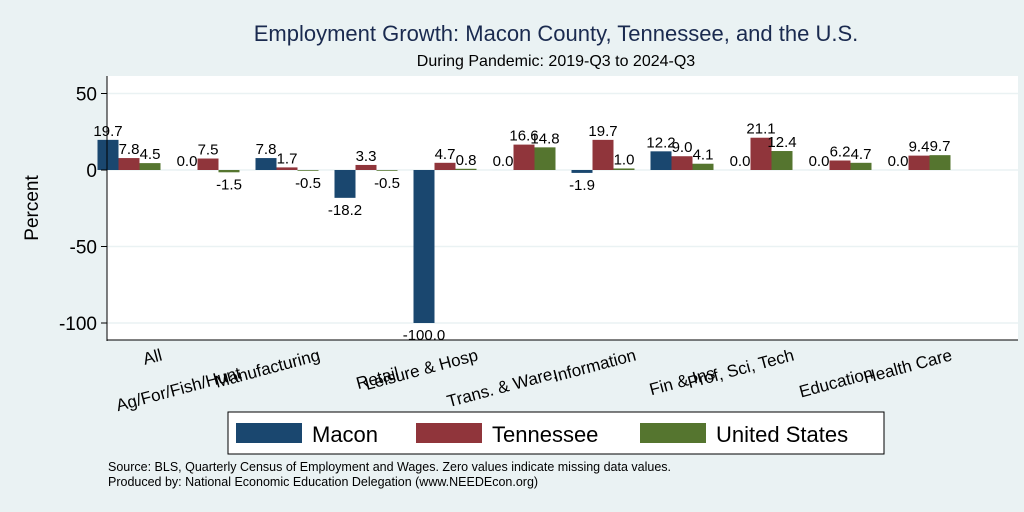 The height and width of the screenshot is (512, 1024). What do you see at coordinates (919, 147) in the screenshot?
I see `value-label: 9.4` at bounding box center [919, 147].